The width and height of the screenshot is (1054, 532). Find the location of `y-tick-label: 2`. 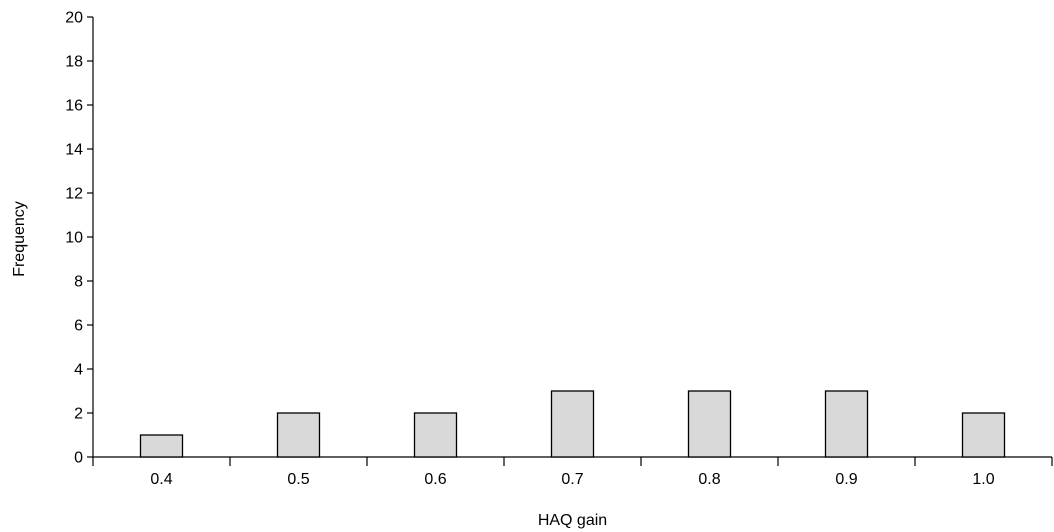

y-tick-label: 2 is located at coordinates (78, 414).